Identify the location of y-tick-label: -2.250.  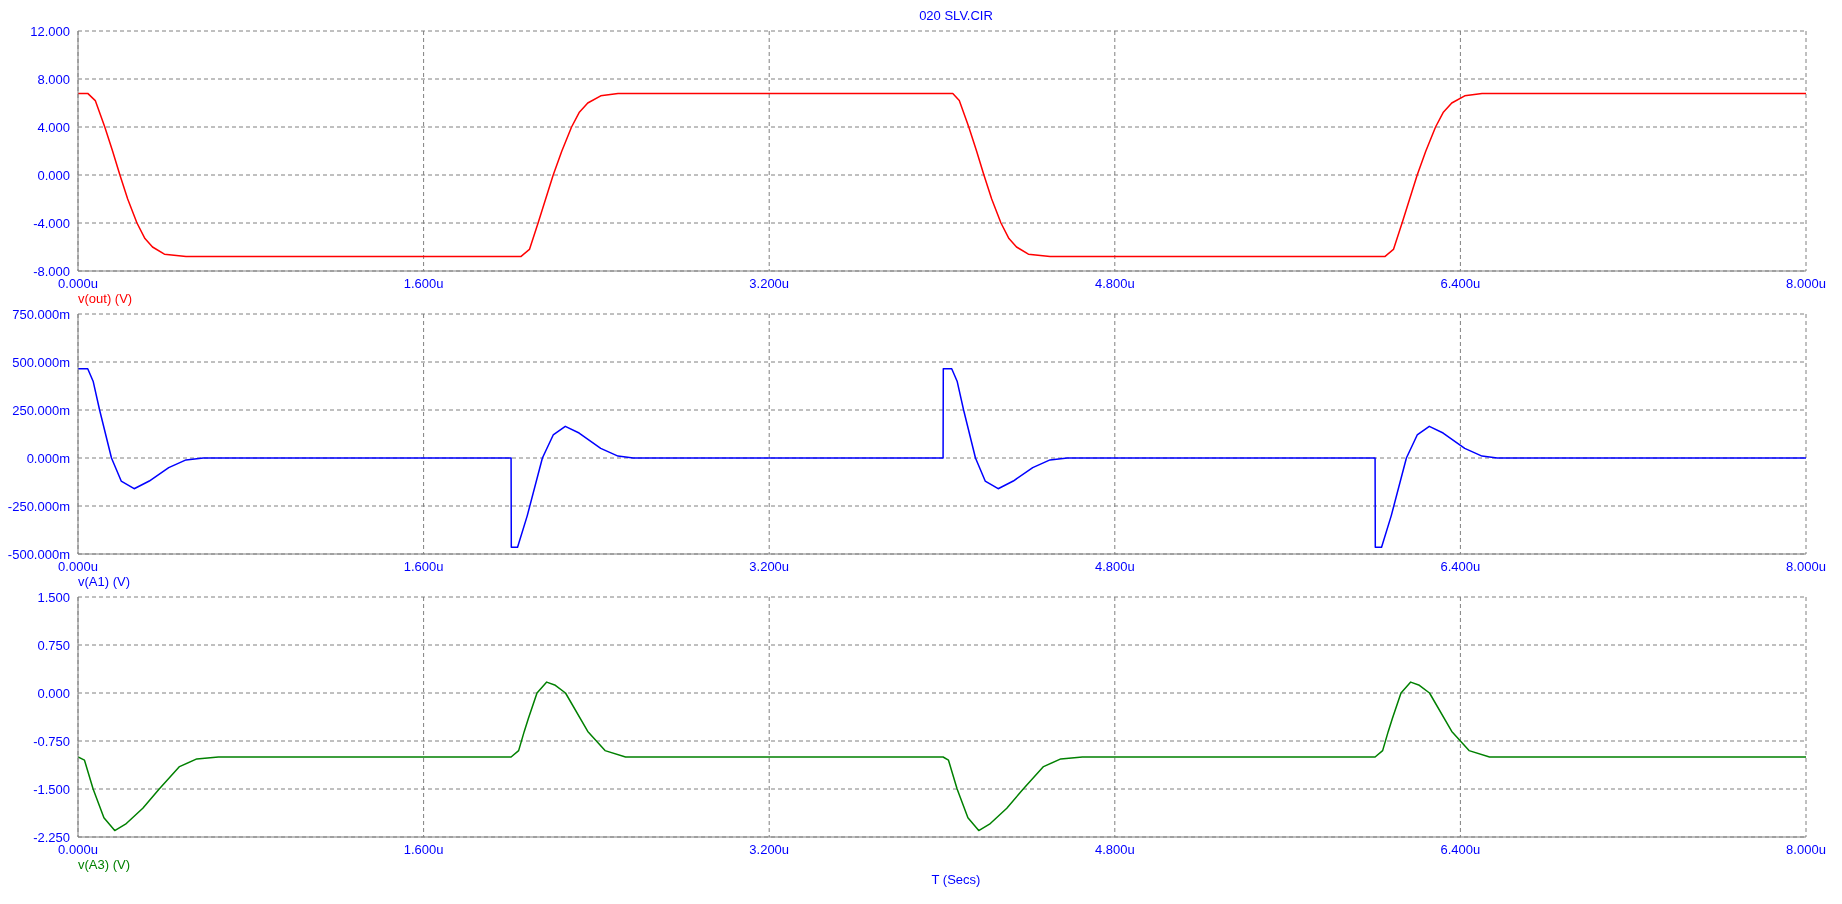
(51, 837).